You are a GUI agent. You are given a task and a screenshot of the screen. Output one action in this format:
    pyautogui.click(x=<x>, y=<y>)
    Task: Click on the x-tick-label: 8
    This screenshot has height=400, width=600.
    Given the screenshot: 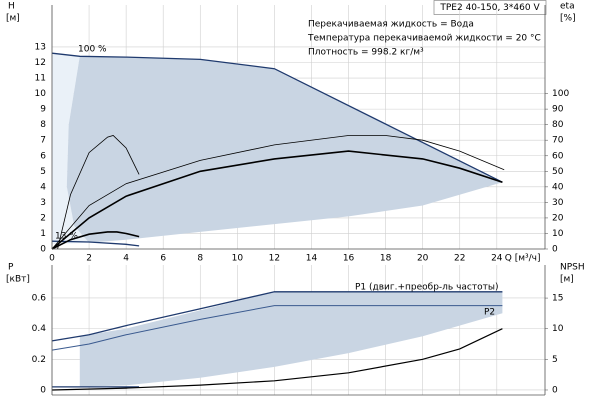 What is the action you would take?
    pyautogui.click(x=200, y=259)
    